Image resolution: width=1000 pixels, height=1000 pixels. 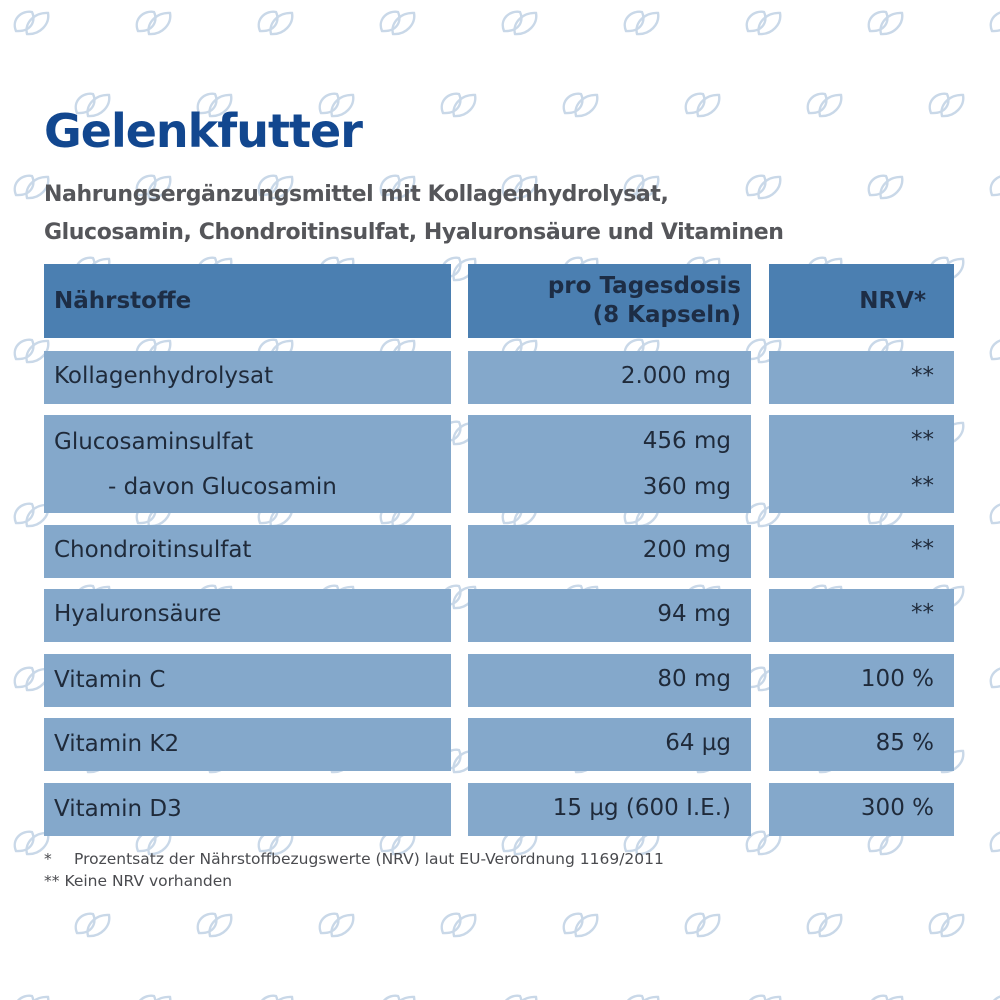 What do you see at coordinates (609, 551) in the screenshot?
I see `row-chondroitinsulfat-dose: 200 mg` at bounding box center [609, 551].